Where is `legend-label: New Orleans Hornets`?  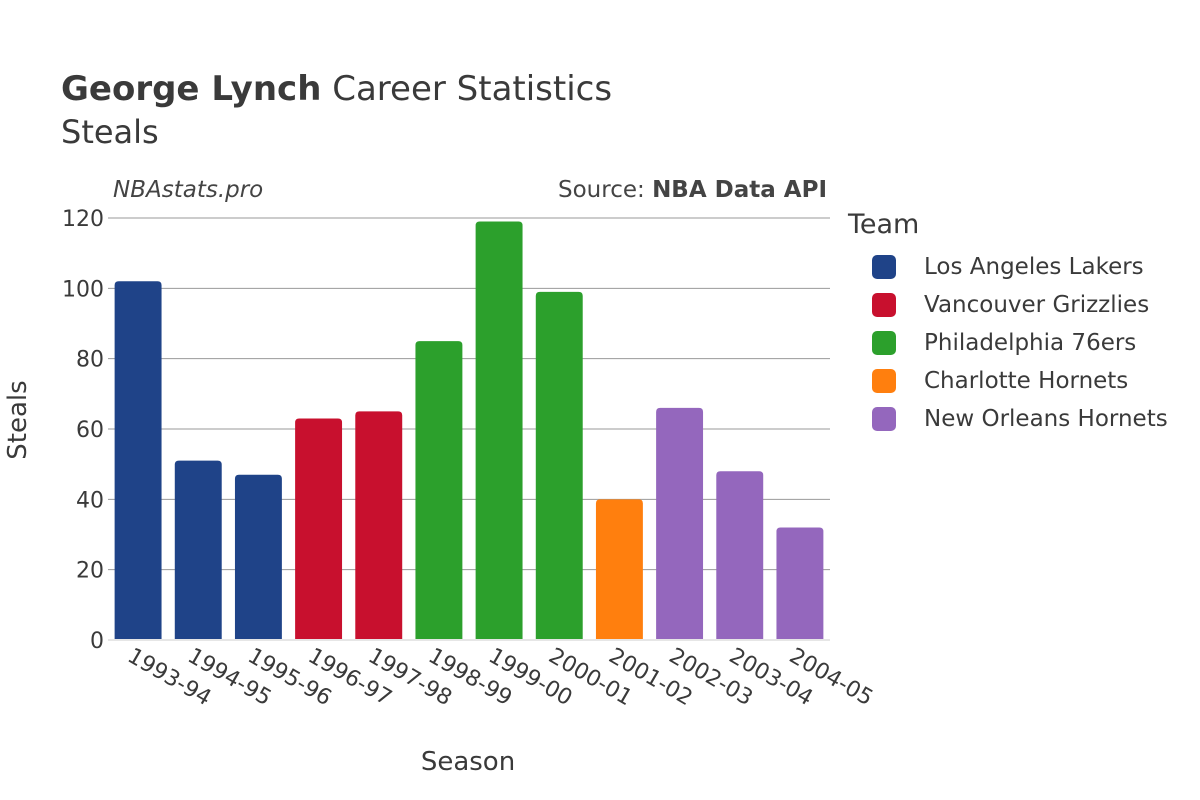
legend-label: New Orleans Hornets is located at coordinates (1046, 419).